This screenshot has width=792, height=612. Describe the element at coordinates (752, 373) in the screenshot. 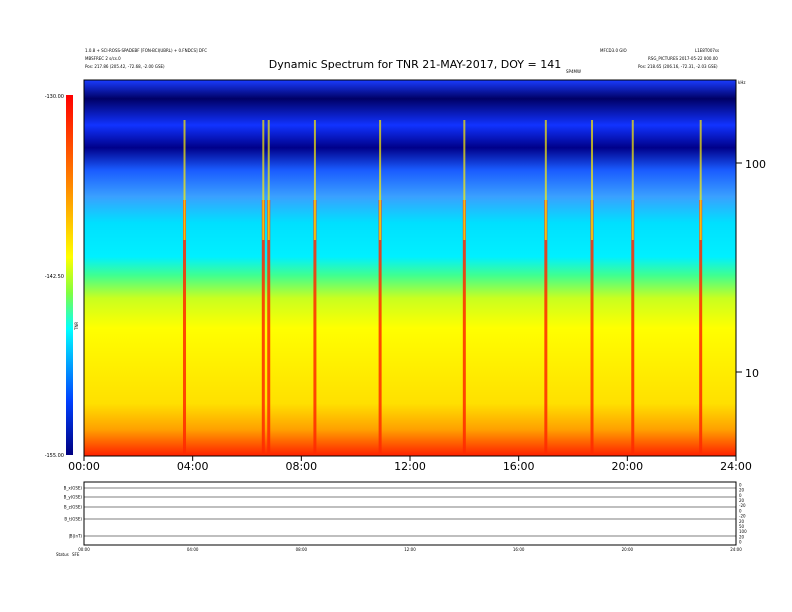

I see `y-tick-label-10: 10` at that location.